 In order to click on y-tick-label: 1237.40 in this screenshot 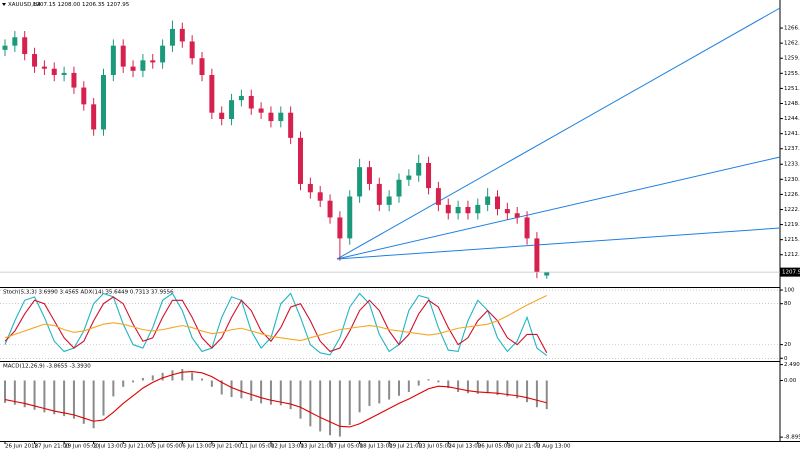, I will do `click(792, 149)`.